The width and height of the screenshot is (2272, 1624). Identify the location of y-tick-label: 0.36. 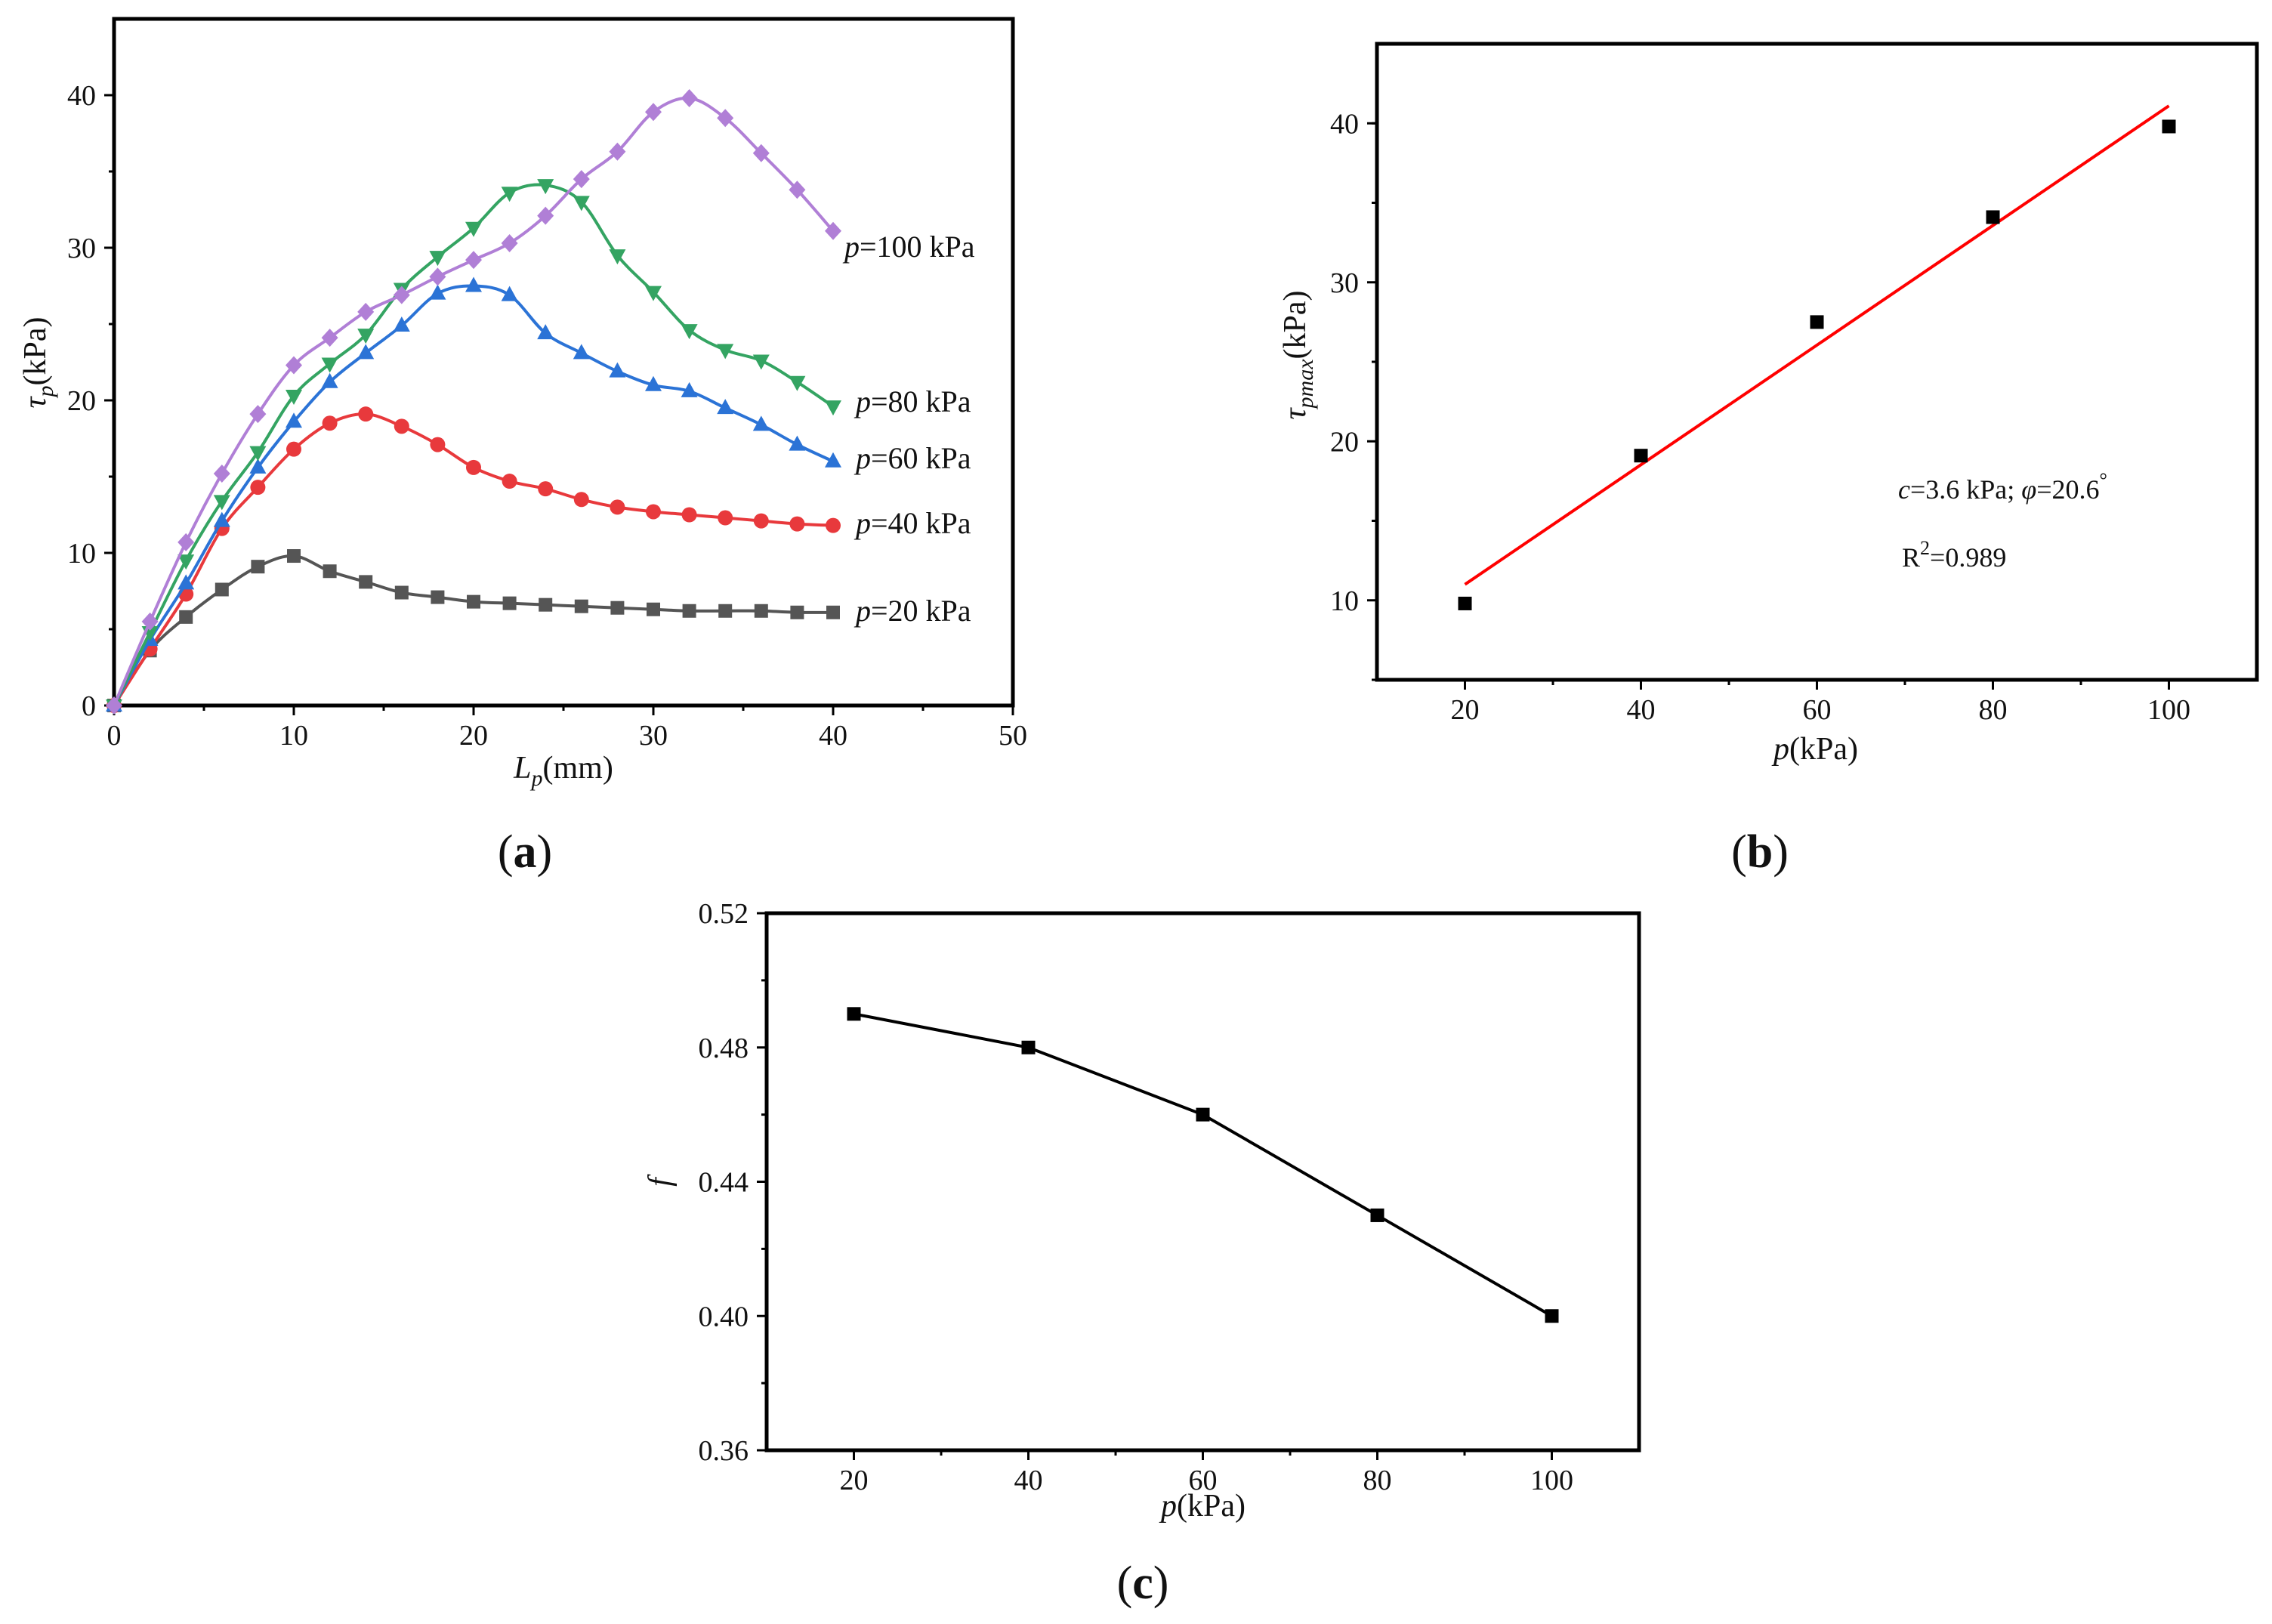
(724, 1451).